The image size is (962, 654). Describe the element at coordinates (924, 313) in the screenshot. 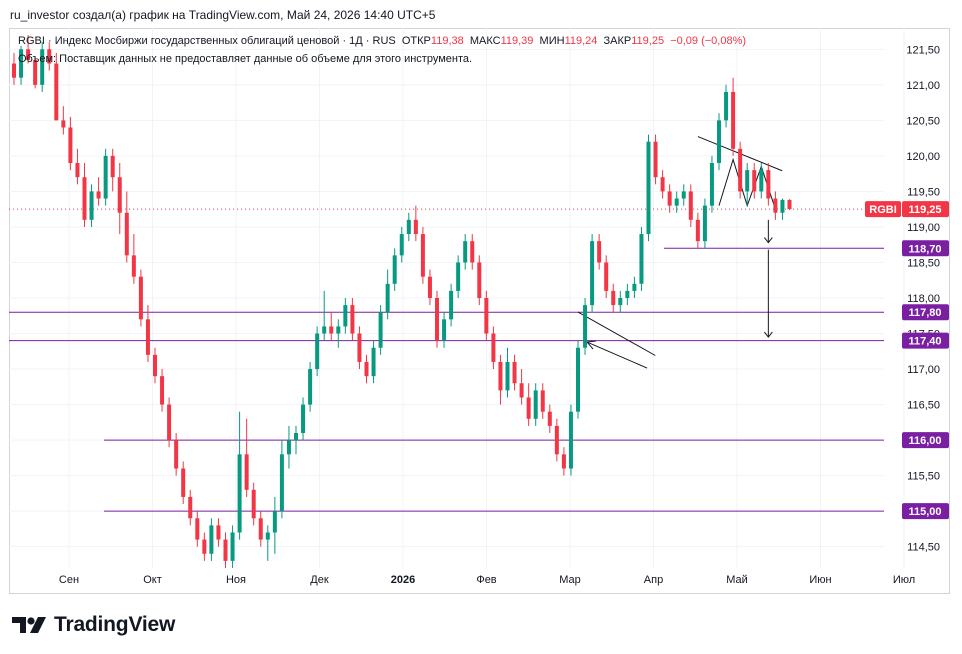

I see `price-level-label: 117,80` at that location.